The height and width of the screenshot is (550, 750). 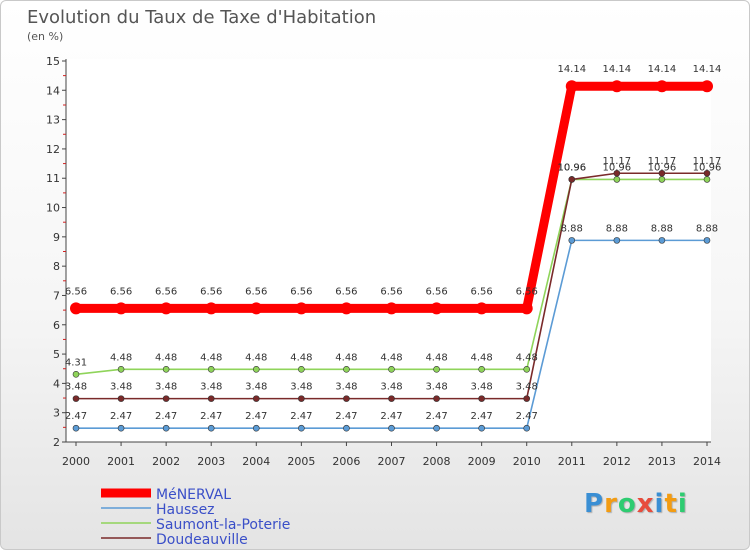 I want to click on y-tick-label: 12, so click(x=53, y=149).